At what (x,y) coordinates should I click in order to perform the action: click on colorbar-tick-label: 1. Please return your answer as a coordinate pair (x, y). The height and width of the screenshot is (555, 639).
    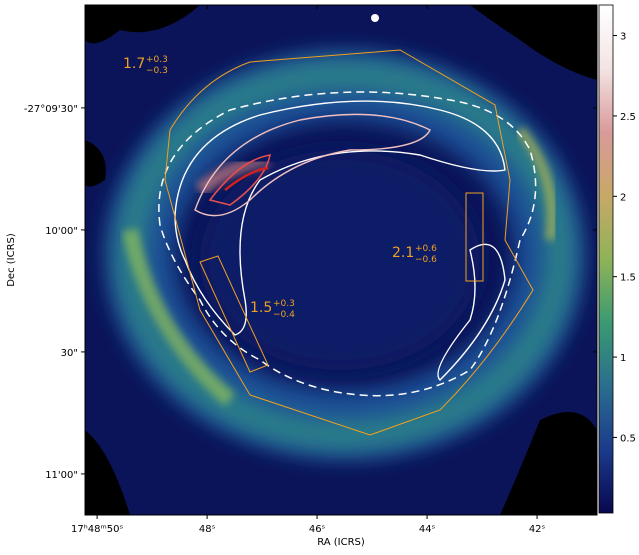
    Looking at the image, I should click on (623, 358).